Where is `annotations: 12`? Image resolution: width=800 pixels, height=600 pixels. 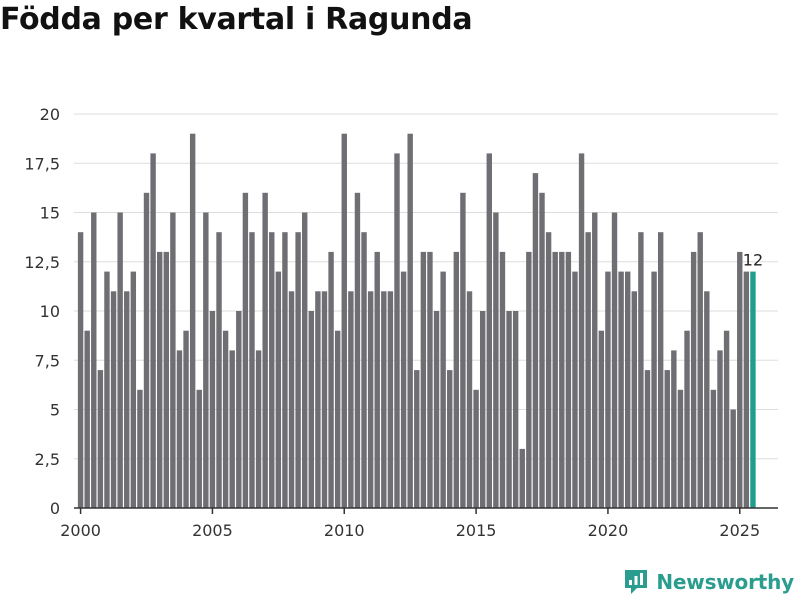 annotations: 12 is located at coordinates (753, 260).